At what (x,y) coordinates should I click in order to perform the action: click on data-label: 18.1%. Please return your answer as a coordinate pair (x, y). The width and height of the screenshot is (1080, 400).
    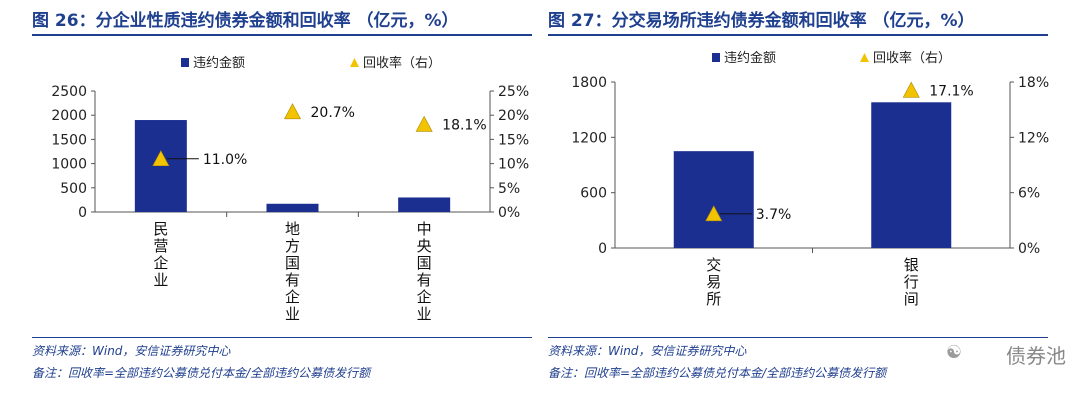
    Looking at the image, I should click on (464, 125).